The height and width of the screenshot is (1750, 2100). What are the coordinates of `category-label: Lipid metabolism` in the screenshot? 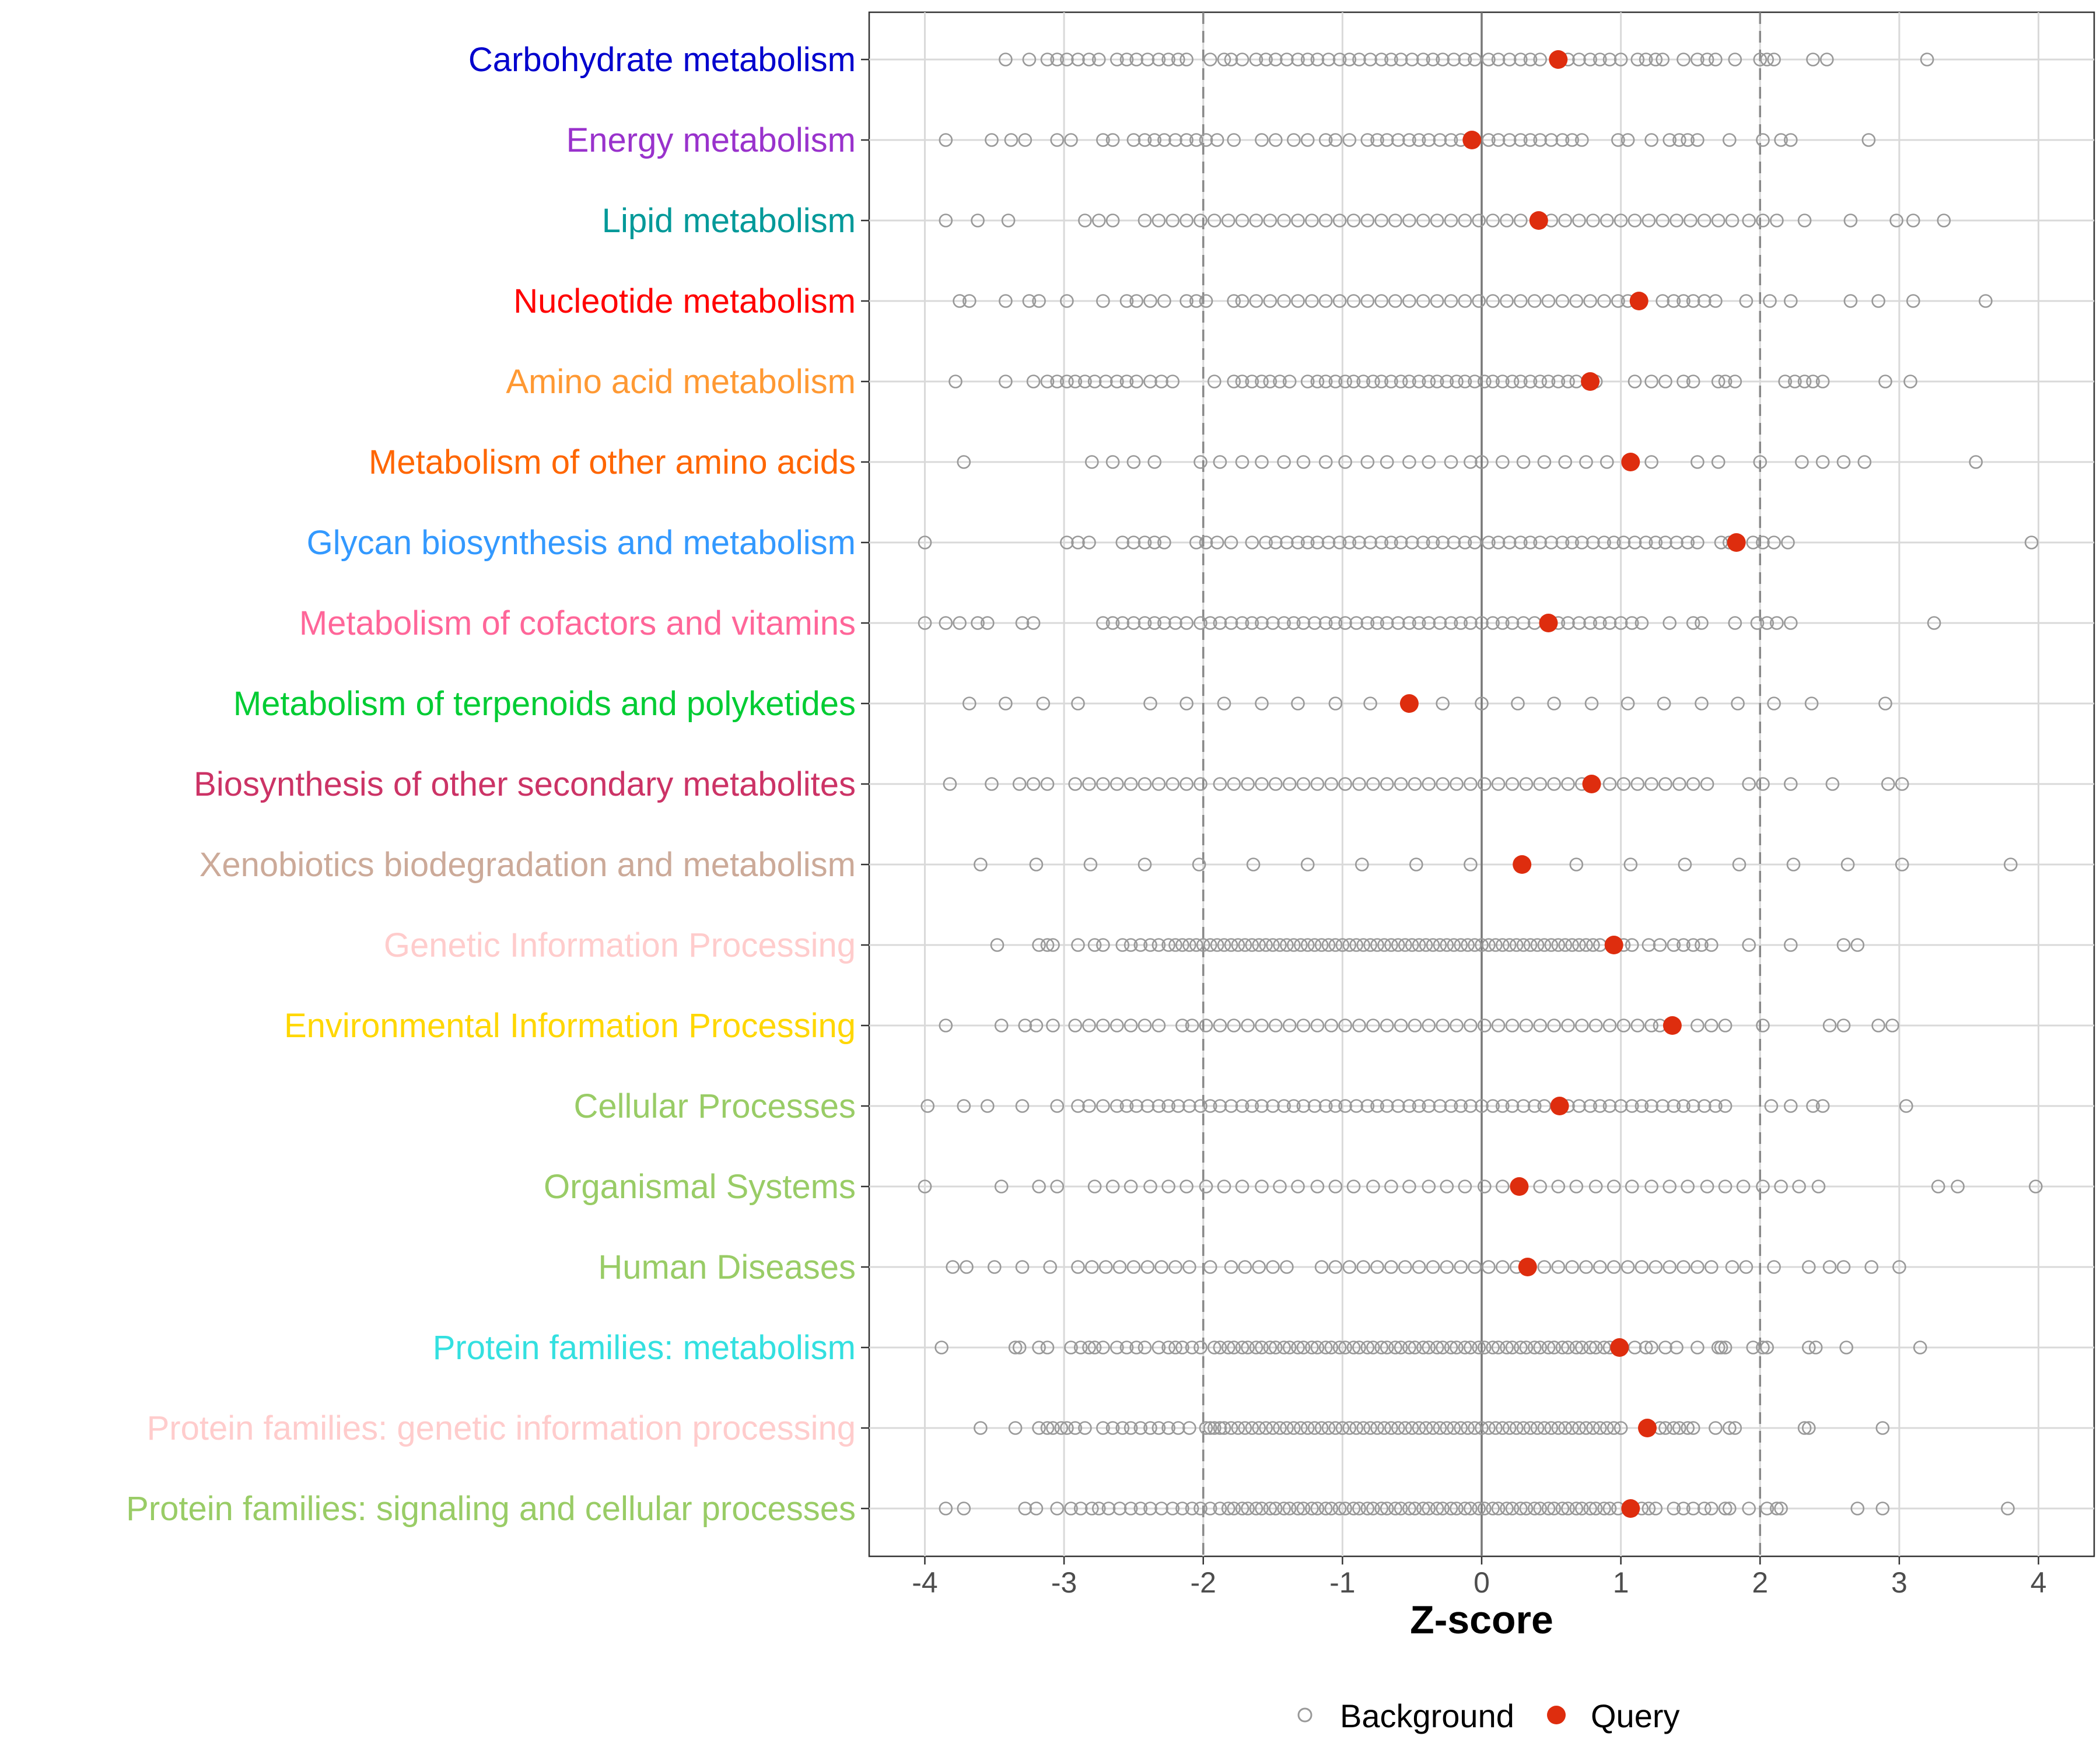 It's located at (729, 221).